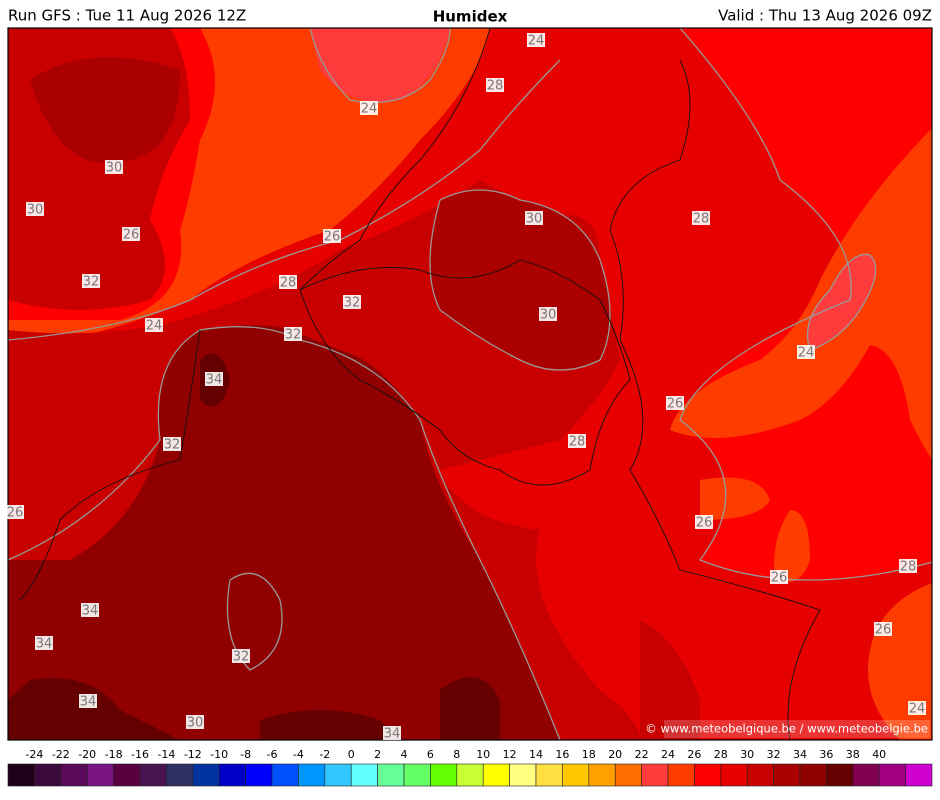 Image resolution: width=940 pixels, height=800 pixels. Describe the element at coordinates (324, 754) in the screenshot. I see `legend-label: -2` at that location.